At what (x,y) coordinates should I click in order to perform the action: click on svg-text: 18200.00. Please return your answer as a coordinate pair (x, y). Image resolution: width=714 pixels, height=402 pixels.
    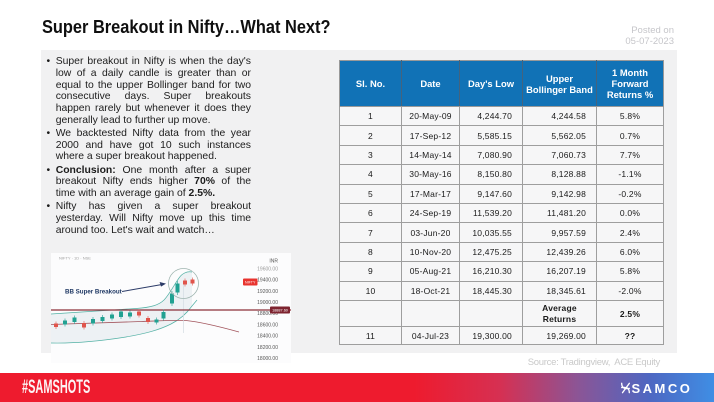
    Looking at the image, I should click on (267, 348).